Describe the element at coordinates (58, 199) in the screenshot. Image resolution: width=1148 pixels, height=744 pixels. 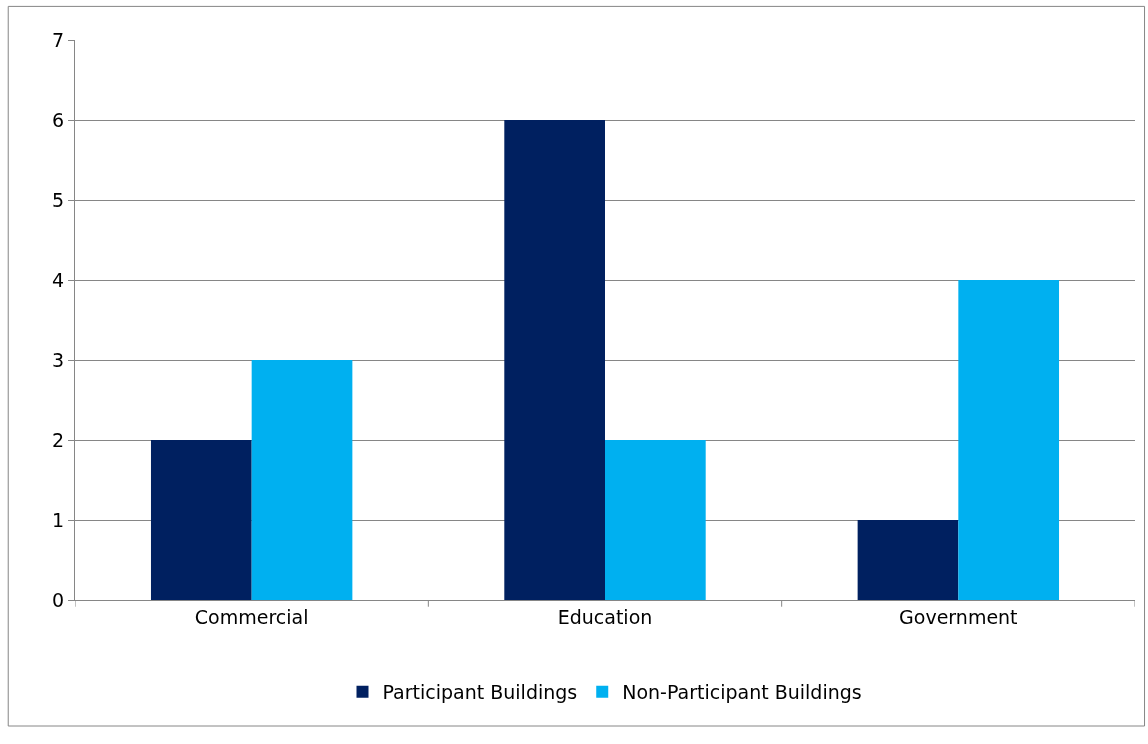
I see `y-tick-label: 5` at that location.